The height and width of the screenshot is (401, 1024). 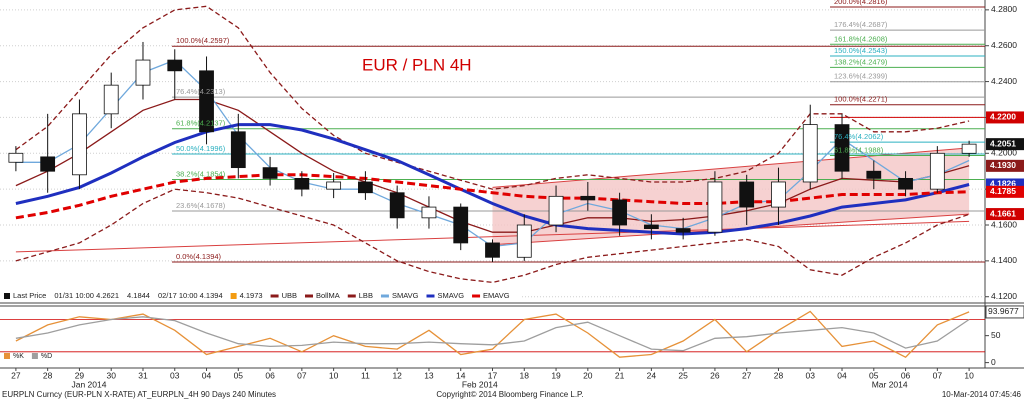 I want to click on last-value-box, so click(x=1004, y=312).